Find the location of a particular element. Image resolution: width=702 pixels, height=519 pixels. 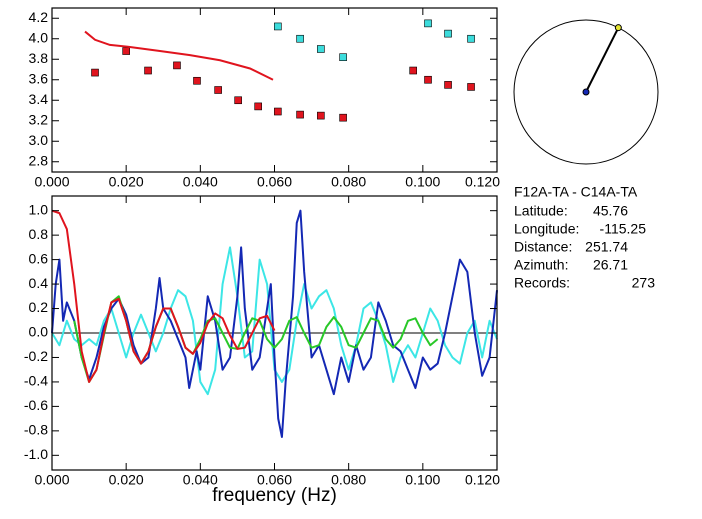

y-tick-label: 0.2 is located at coordinates (39, 307).